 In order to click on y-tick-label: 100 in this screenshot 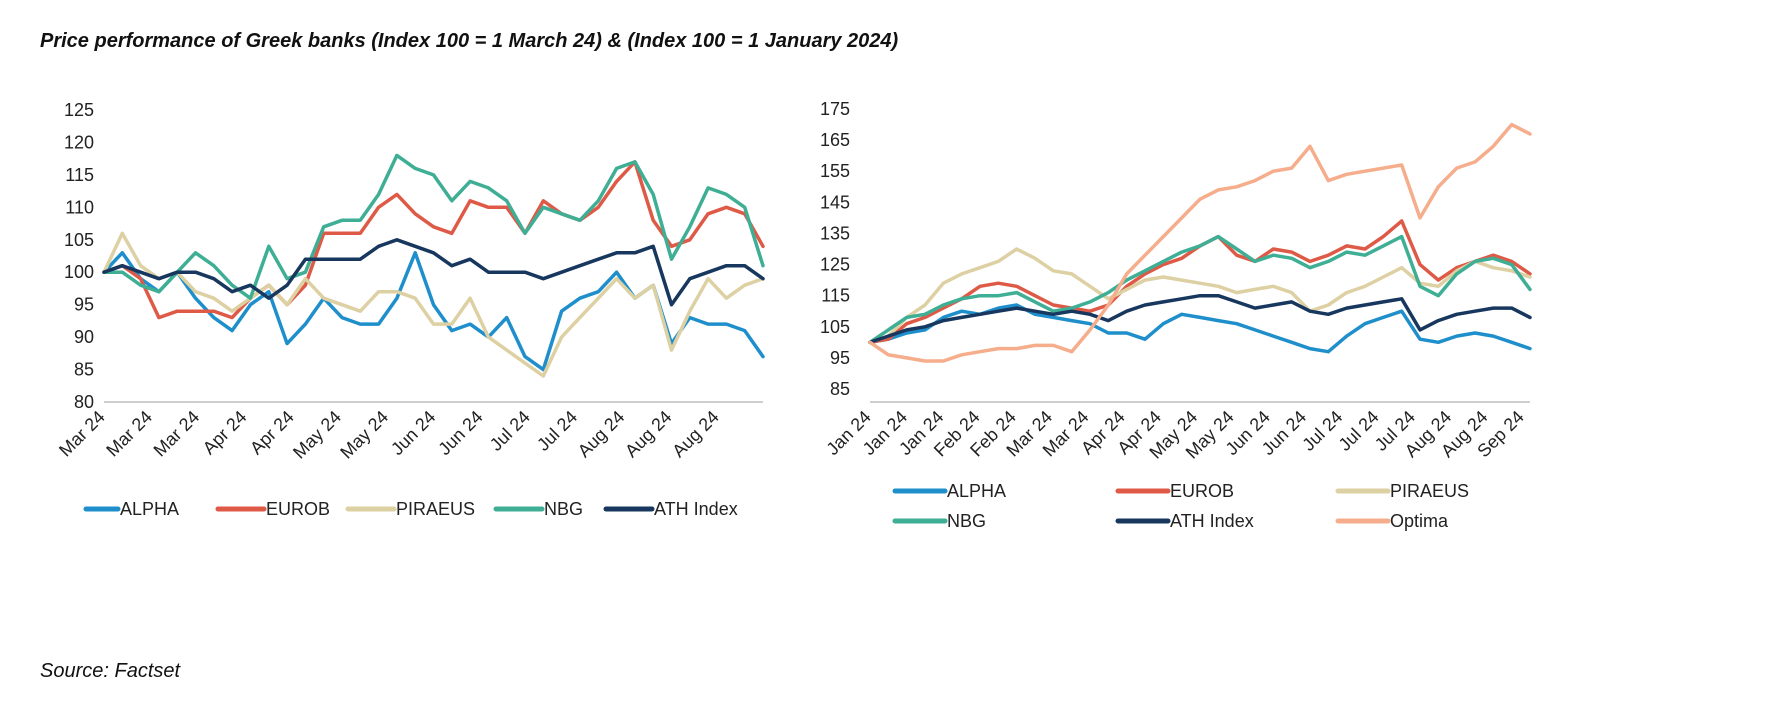, I will do `click(79, 272)`.